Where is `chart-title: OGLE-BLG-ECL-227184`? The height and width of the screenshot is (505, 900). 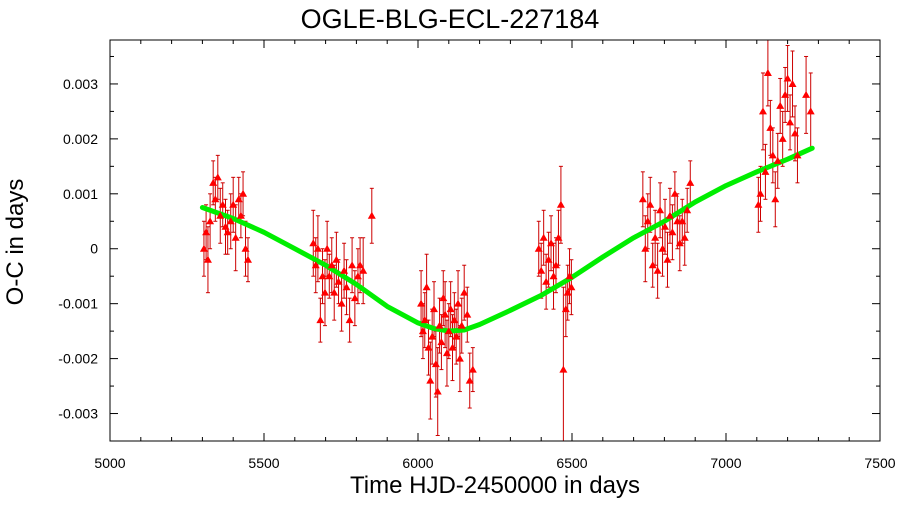 chart-title: OGLE-BLG-ECL-227184 is located at coordinates (450, 19).